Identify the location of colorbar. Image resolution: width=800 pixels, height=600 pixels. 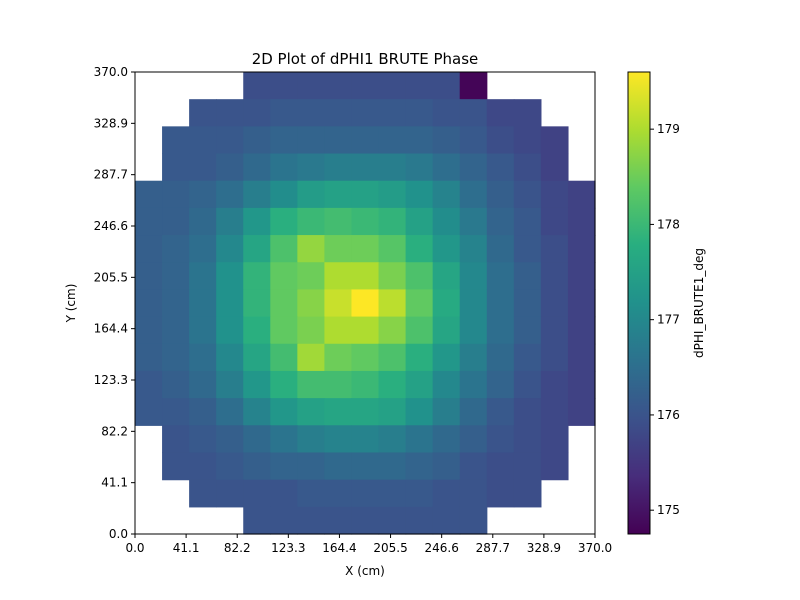
(639, 303).